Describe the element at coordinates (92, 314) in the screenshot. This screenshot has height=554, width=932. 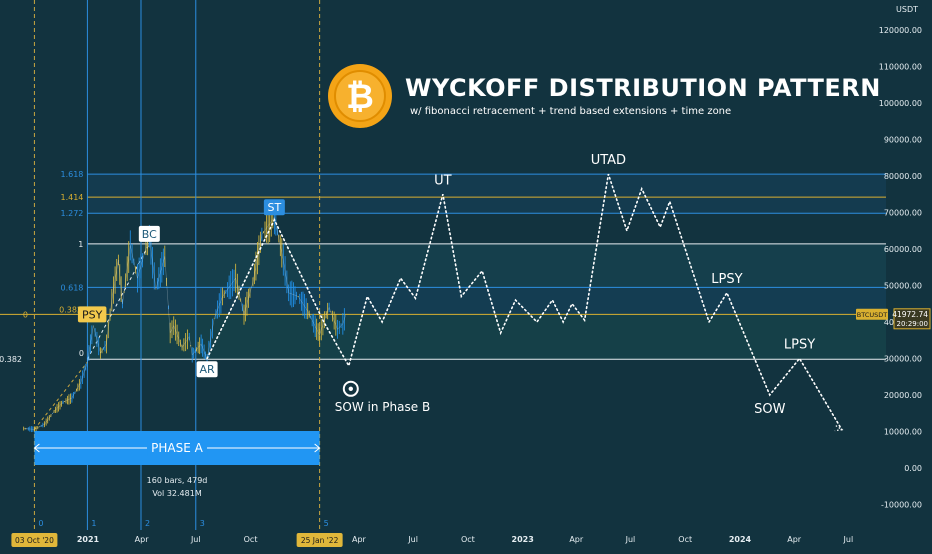
I see `wyckoff-label-psy: PSY` at that location.